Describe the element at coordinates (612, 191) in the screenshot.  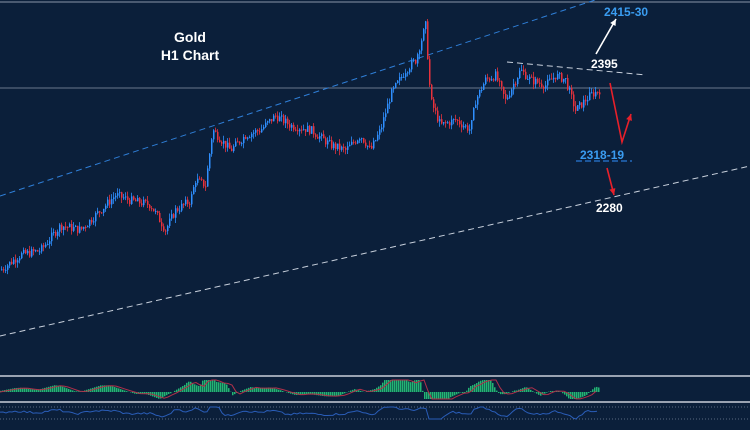
I see `bearish-extension-arrow-head` at that location.